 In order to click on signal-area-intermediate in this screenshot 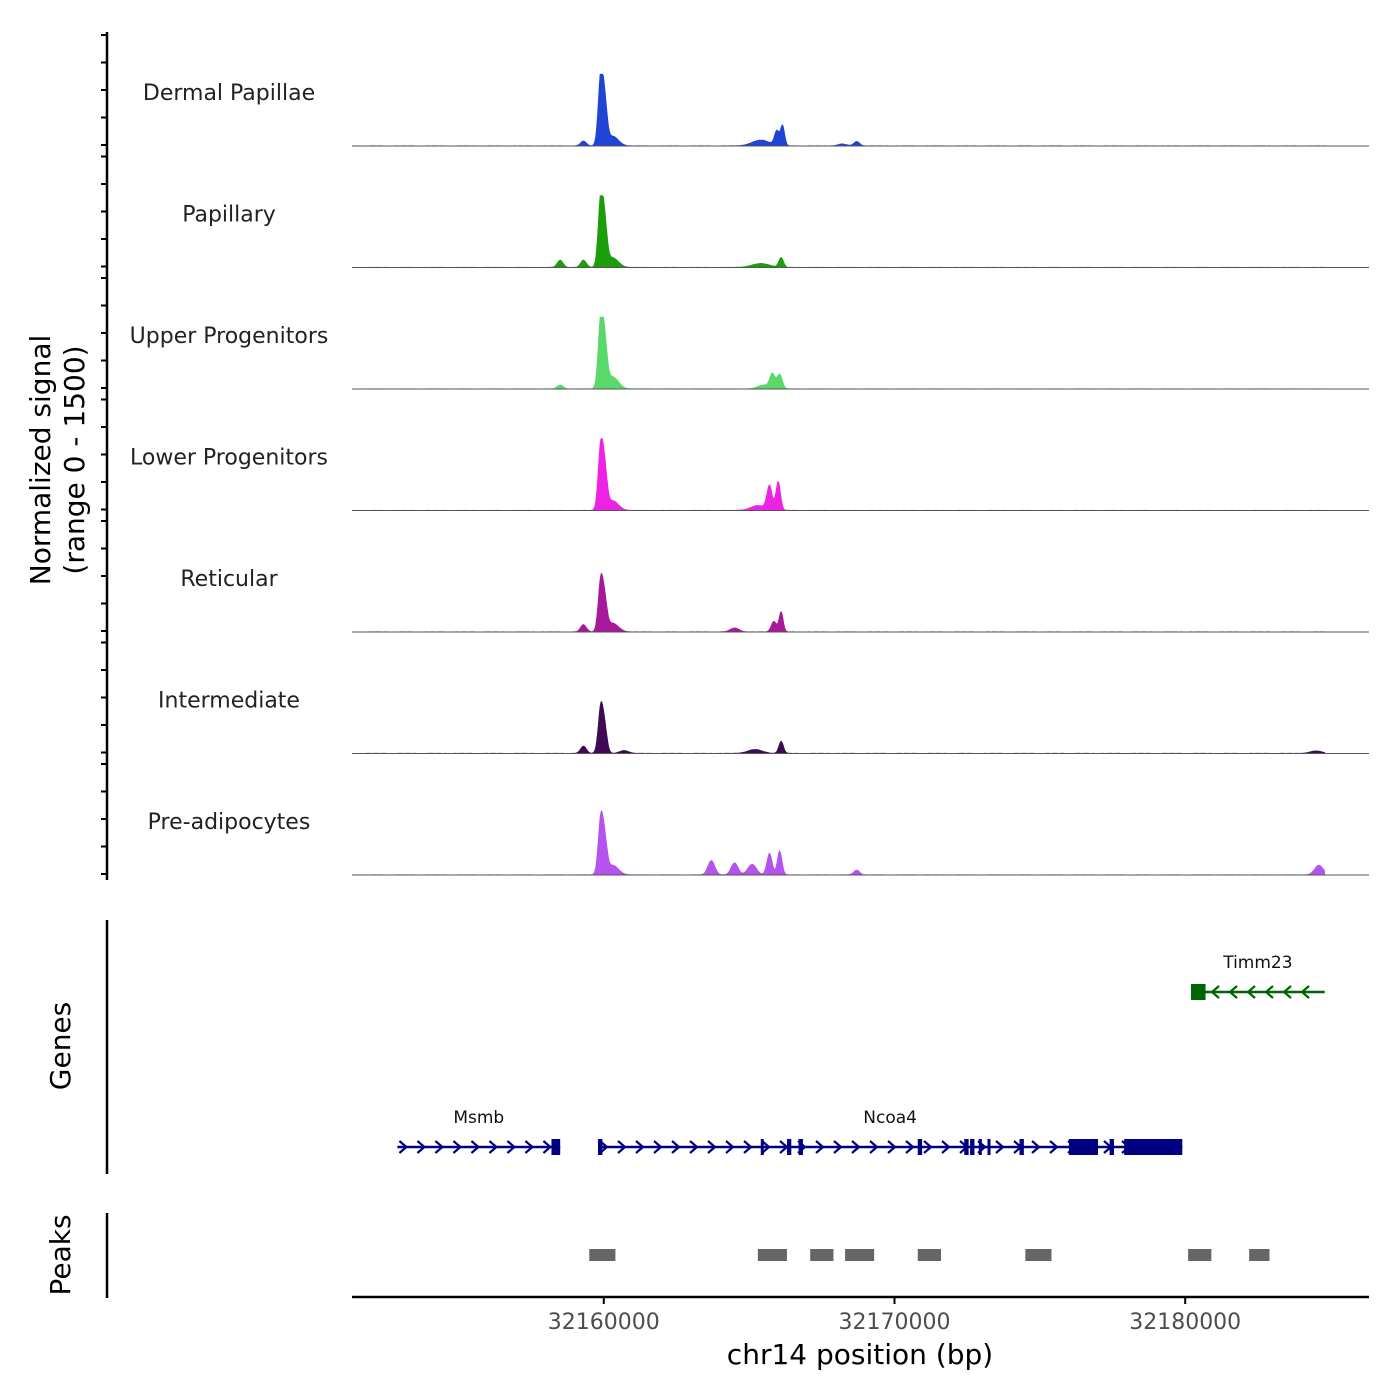, I will do `click(840, 727)`.